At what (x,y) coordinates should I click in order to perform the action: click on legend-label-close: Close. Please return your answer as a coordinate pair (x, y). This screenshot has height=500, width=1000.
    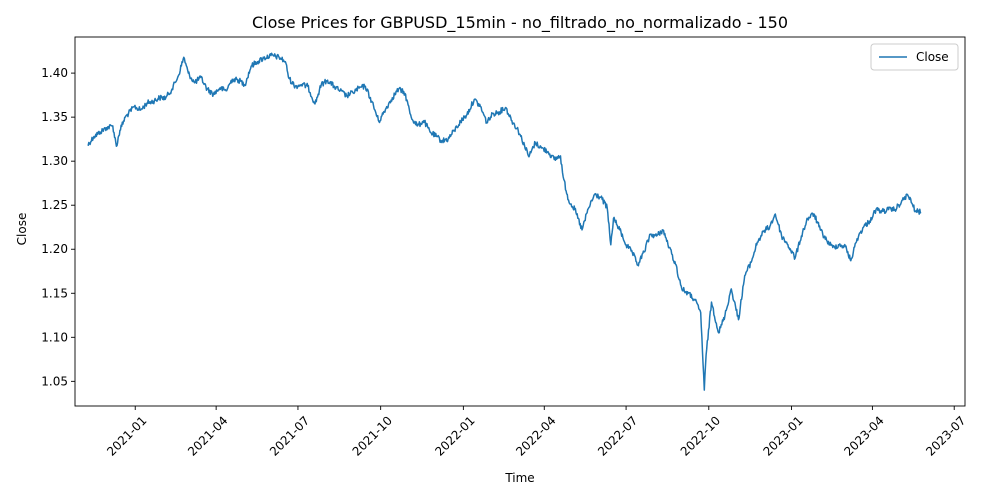
    Looking at the image, I should click on (932, 57).